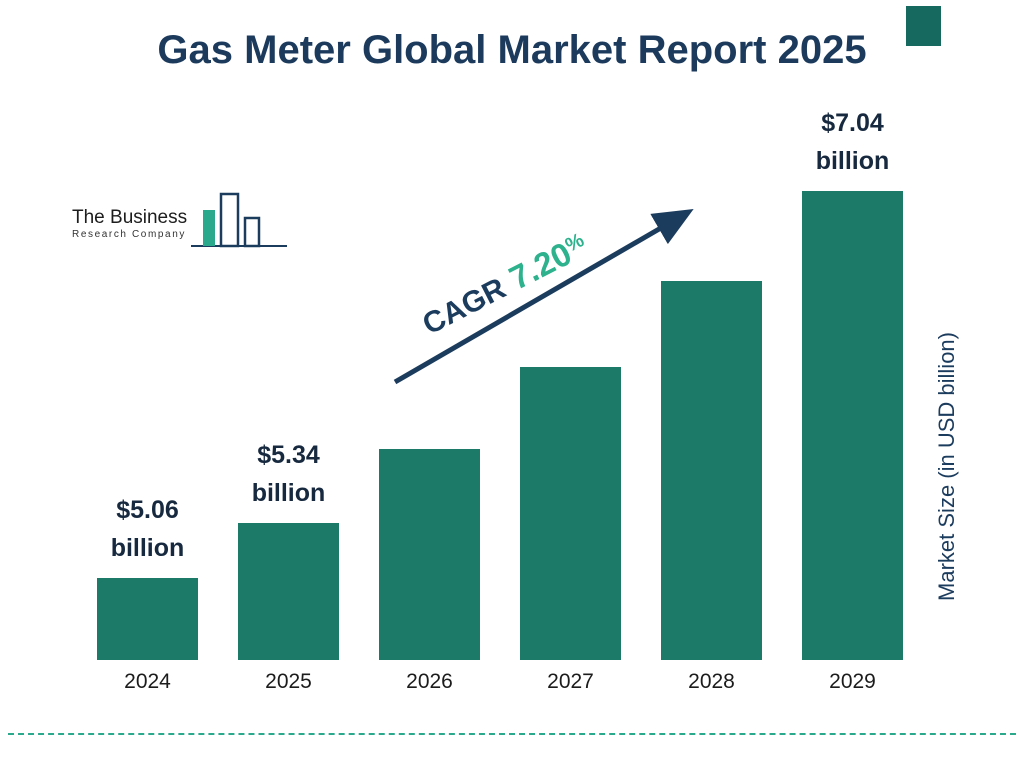 The width and height of the screenshot is (1024, 768). Describe the element at coordinates (147, 681) in the screenshot. I see `x-axis-label-2024: 2024` at that location.